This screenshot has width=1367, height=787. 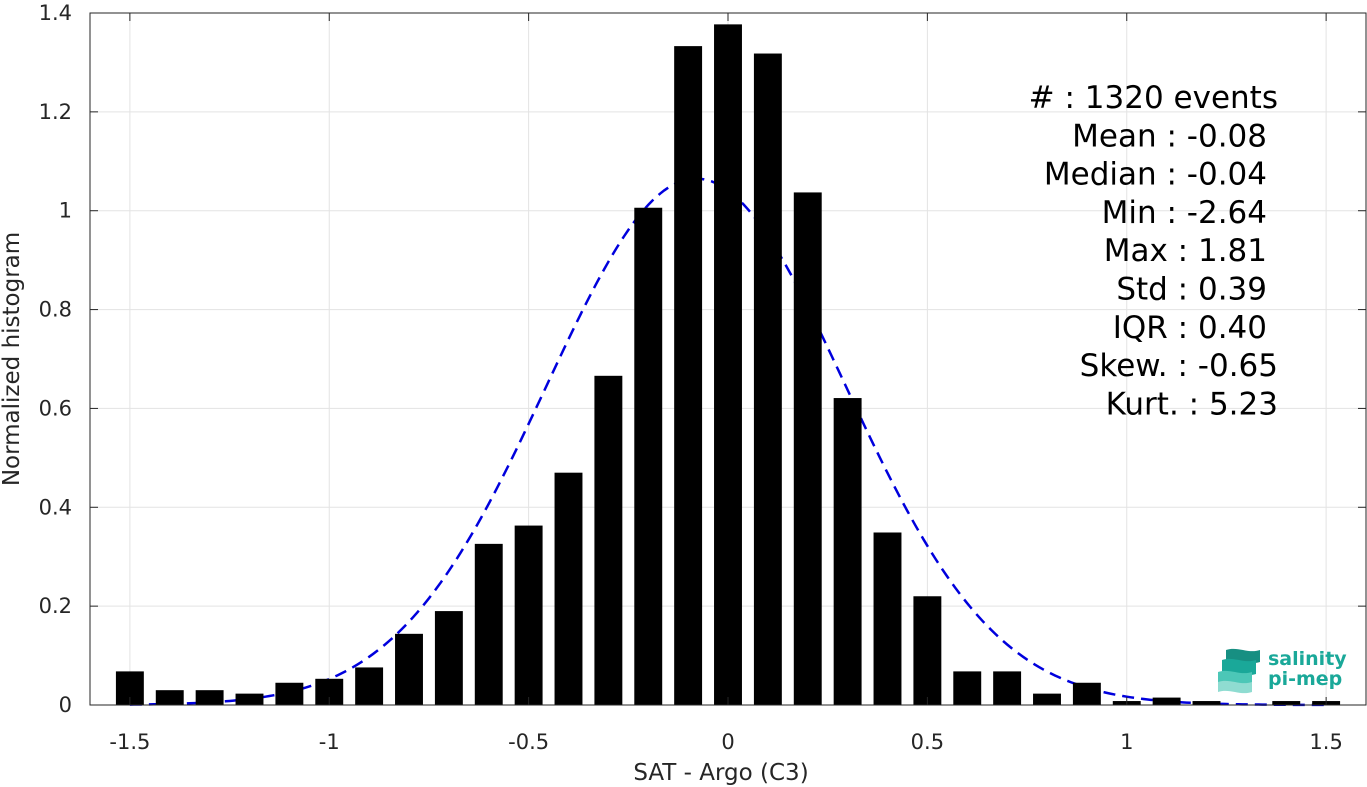 I want to click on logo-line1: salinity, so click(x=1307, y=659).